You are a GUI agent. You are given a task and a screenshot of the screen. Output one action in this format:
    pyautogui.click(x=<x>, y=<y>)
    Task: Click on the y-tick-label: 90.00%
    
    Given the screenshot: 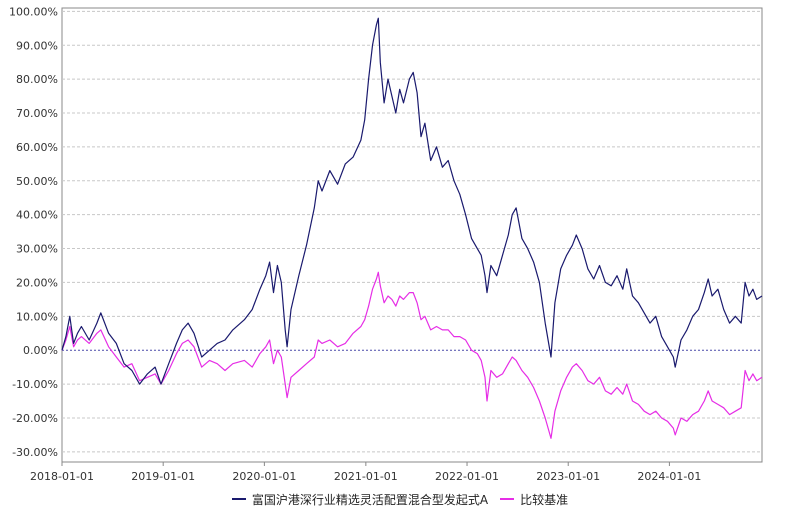 What is the action you would take?
    pyautogui.click(x=37, y=45)
    